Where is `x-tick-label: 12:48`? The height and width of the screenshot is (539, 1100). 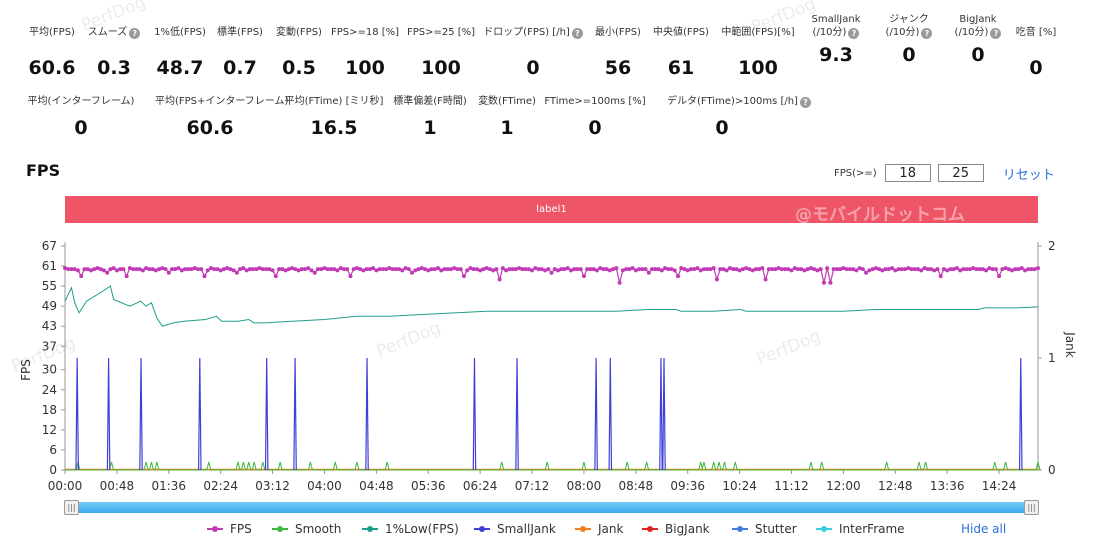 x-tick-label: 12:48 is located at coordinates (895, 486).